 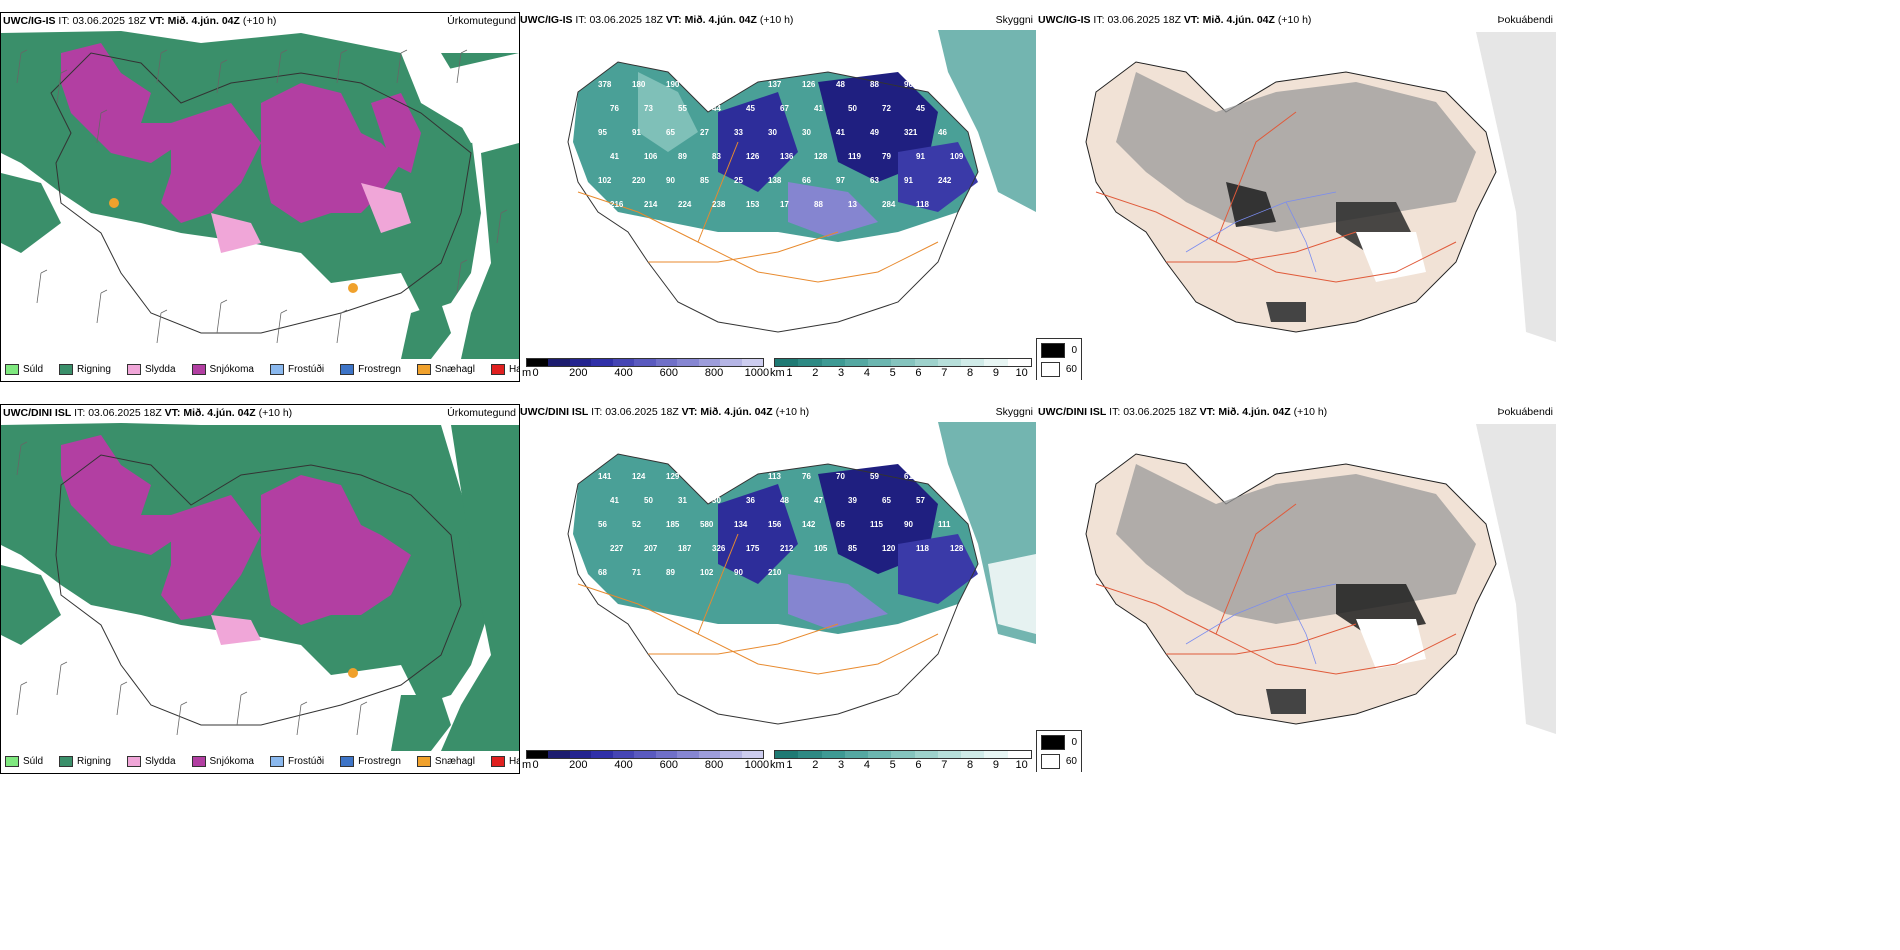 What do you see at coordinates (886, 156) in the screenshot?
I see `ceiling-value-label: 79` at bounding box center [886, 156].